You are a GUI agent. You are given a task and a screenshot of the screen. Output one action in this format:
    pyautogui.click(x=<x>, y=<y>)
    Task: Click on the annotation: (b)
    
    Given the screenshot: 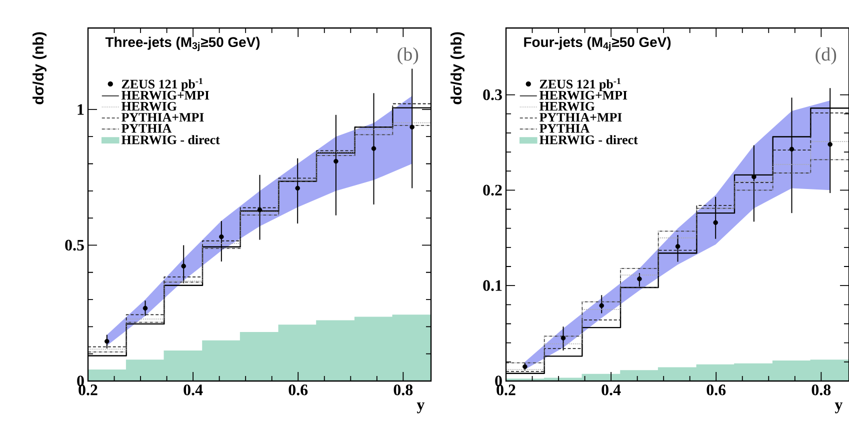 What is the action you would take?
    pyautogui.click(x=408, y=56)
    